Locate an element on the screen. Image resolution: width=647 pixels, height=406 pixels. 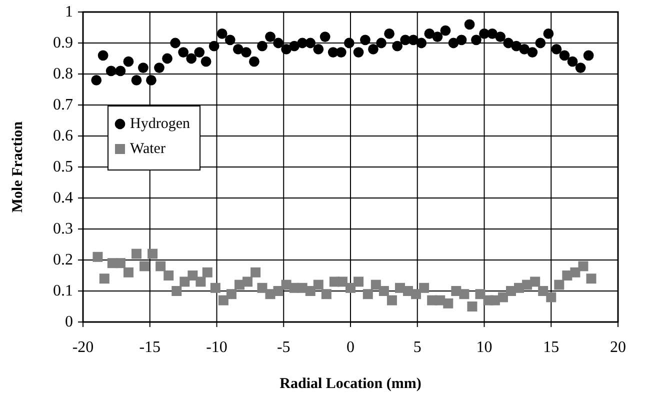
y-axis-title: Mole Fraction is located at coordinates (18, 166).